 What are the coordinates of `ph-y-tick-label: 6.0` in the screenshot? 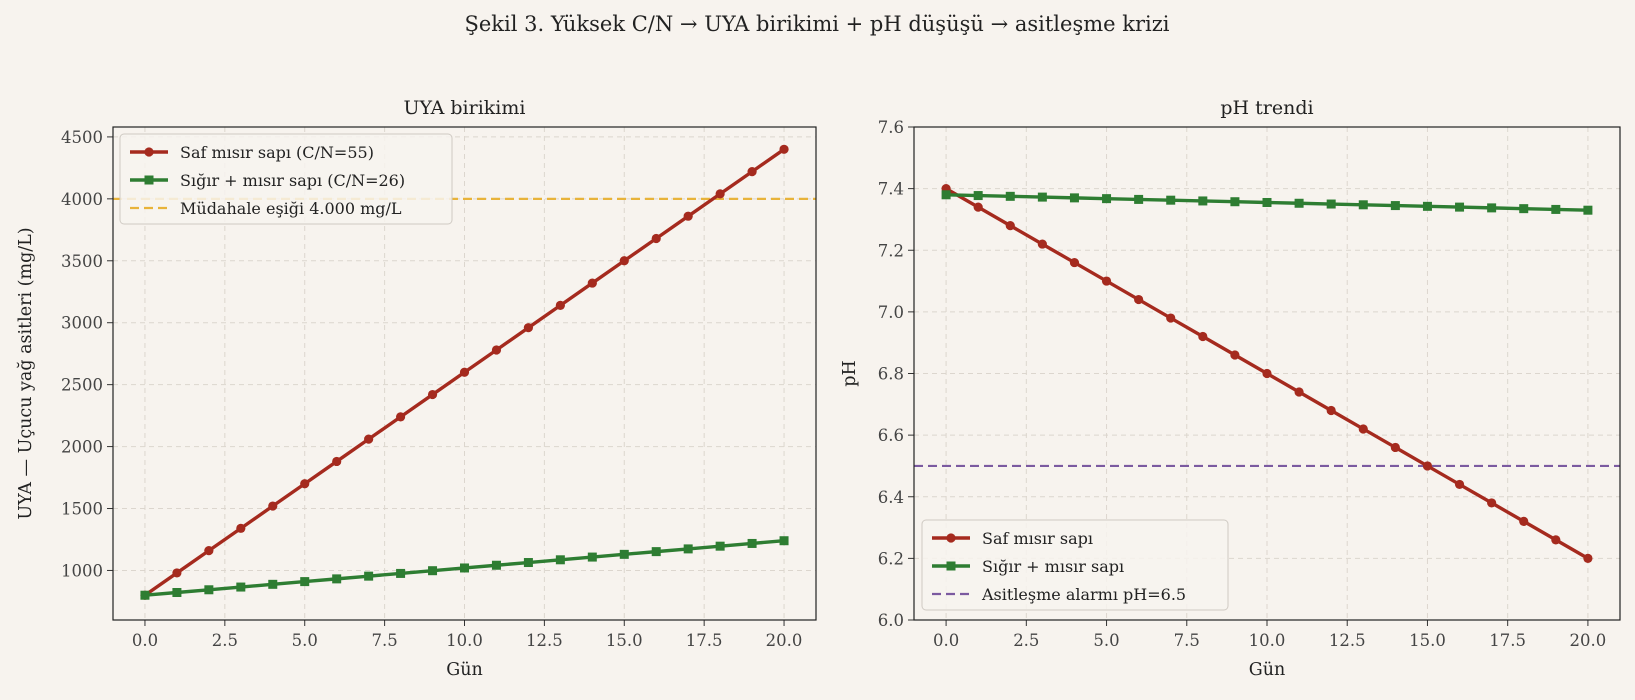 It's located at (891, 620).